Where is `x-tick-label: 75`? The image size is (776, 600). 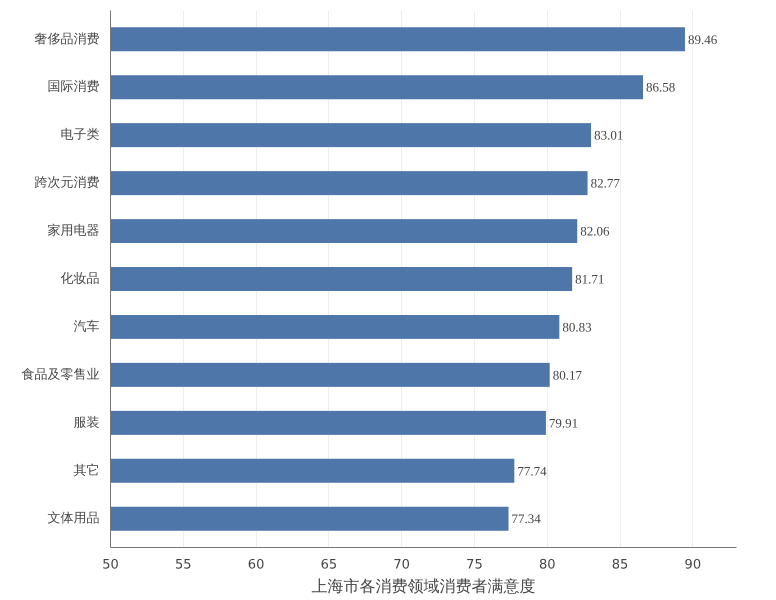
x-tick-label: 75 is located at coordinates (474, 565).